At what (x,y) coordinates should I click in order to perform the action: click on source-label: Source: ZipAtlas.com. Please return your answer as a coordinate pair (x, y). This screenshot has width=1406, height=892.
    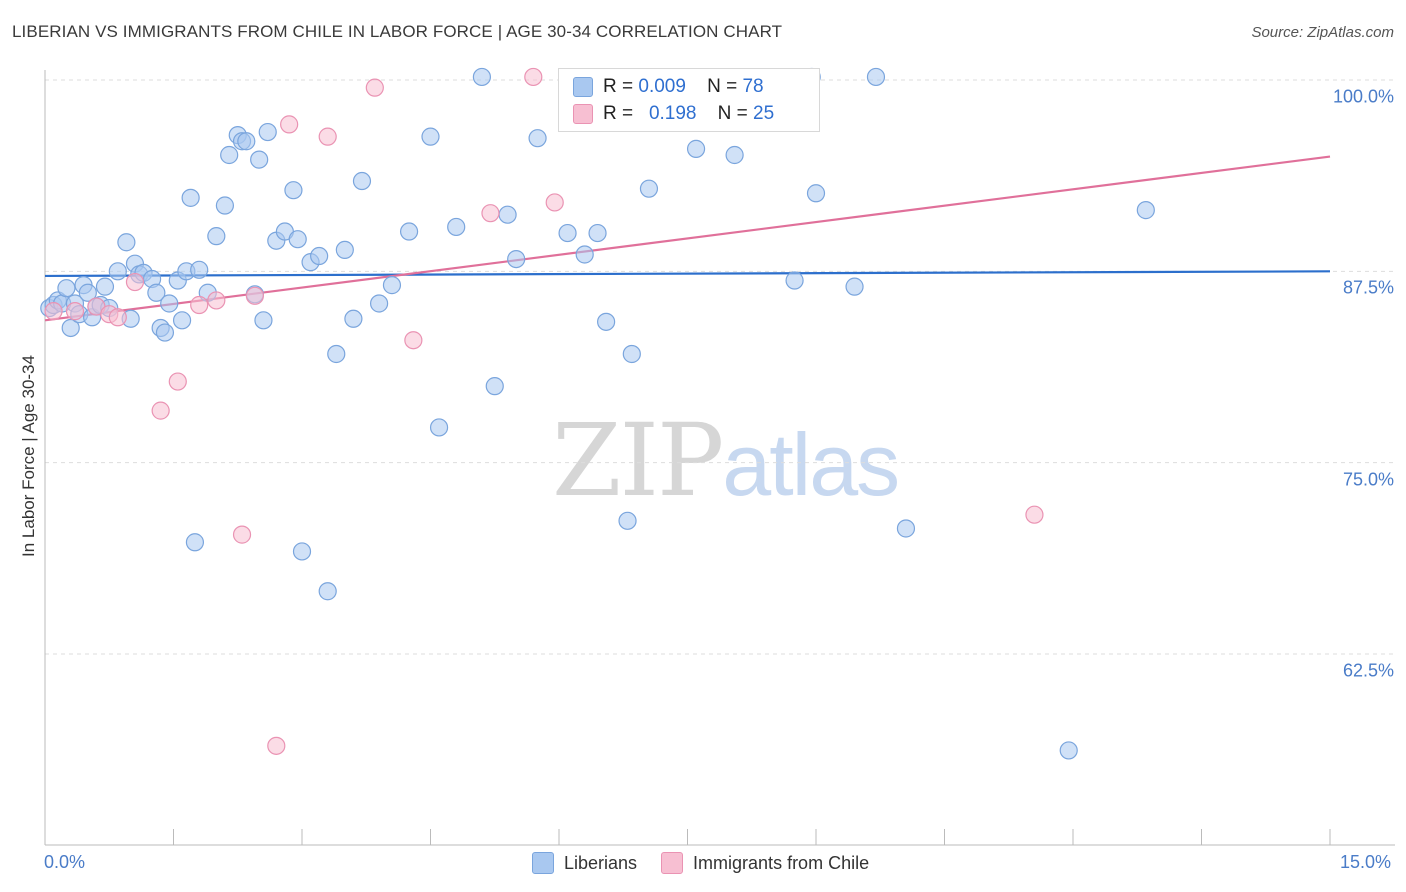
    Looking at the image, I should click on (1322, 32).